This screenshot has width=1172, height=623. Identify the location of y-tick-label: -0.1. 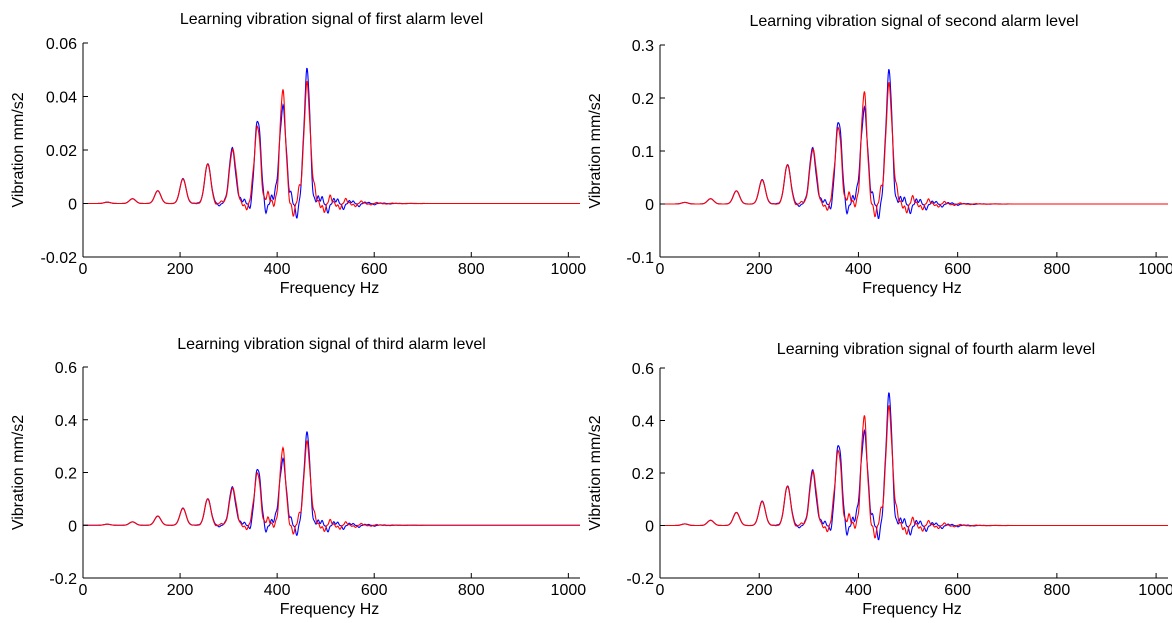
(640, 258).